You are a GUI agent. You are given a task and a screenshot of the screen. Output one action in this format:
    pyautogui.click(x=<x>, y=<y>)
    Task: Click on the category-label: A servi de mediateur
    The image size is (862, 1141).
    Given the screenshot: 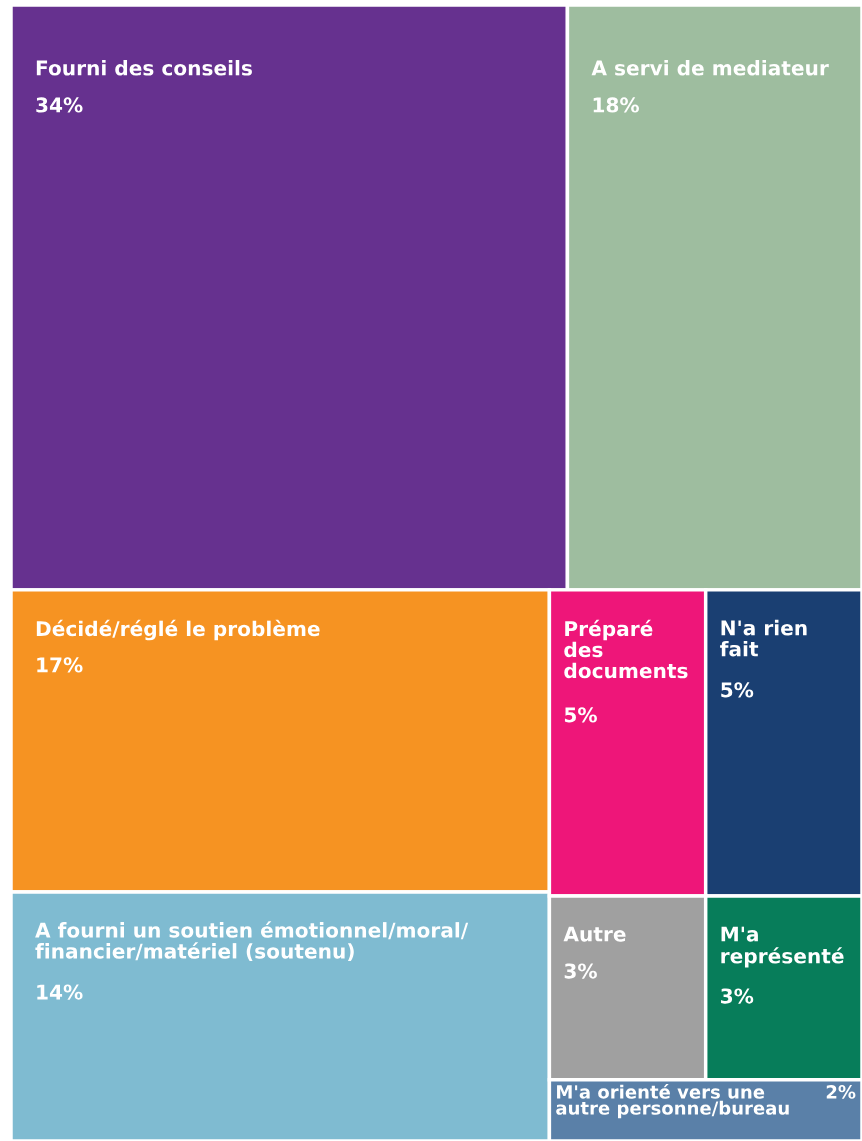 What is the action you would take?
    pyautogui.click(x=710, y=68)
    